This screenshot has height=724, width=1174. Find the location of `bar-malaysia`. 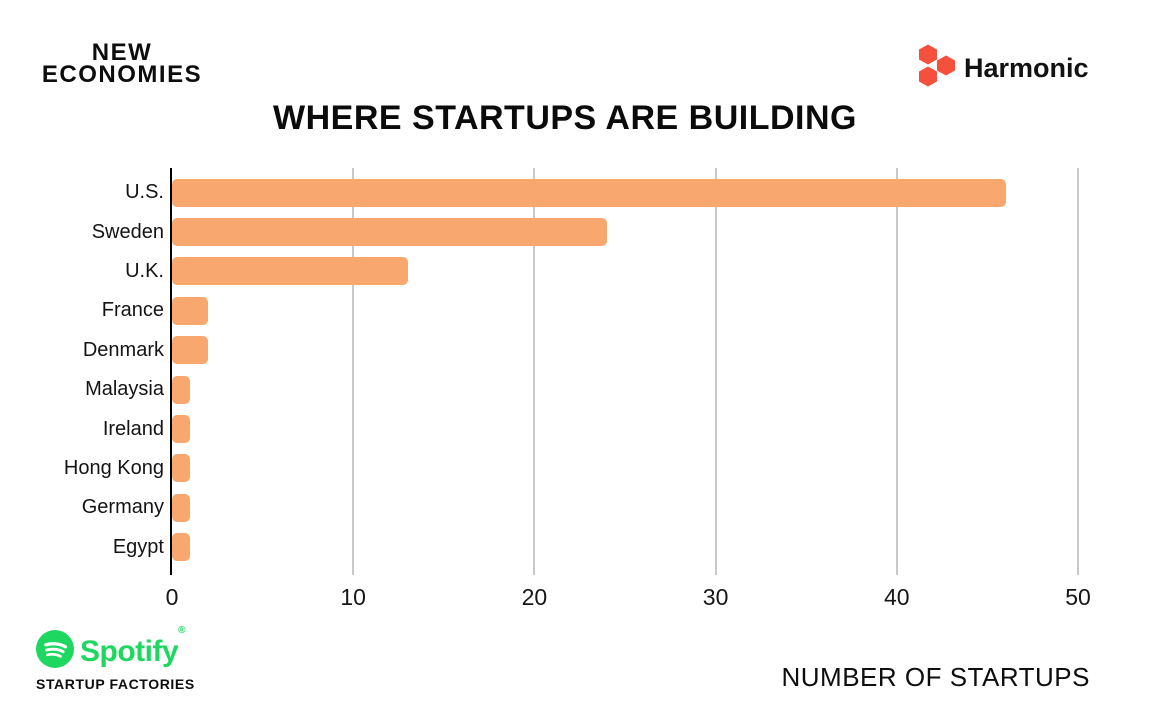

bar-malaysia is located at coordinates (181, 389).